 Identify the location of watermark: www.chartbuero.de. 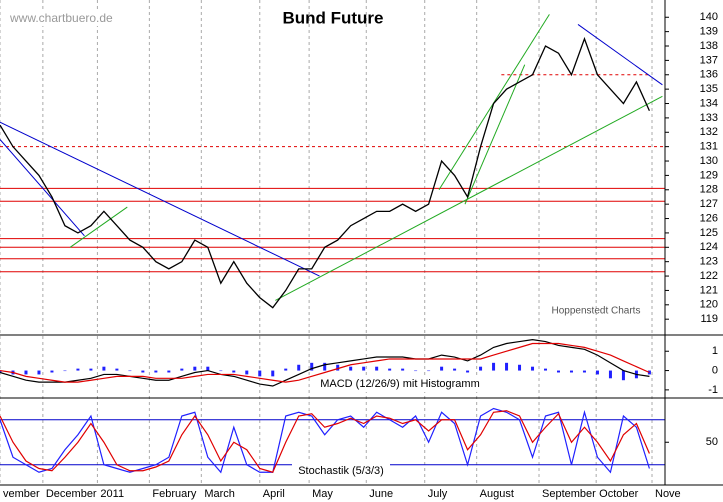
(61, 18).